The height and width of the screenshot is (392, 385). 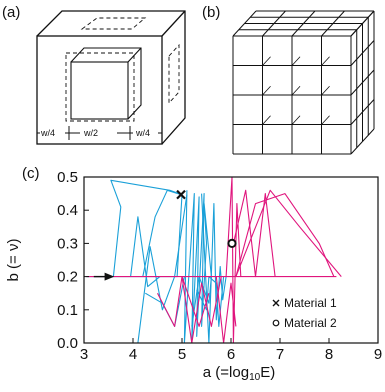 What do you see at coordinates (67, 310) in the screenshot?
I see `y-tick-label: 0.1` at bounding box center [67, 310].